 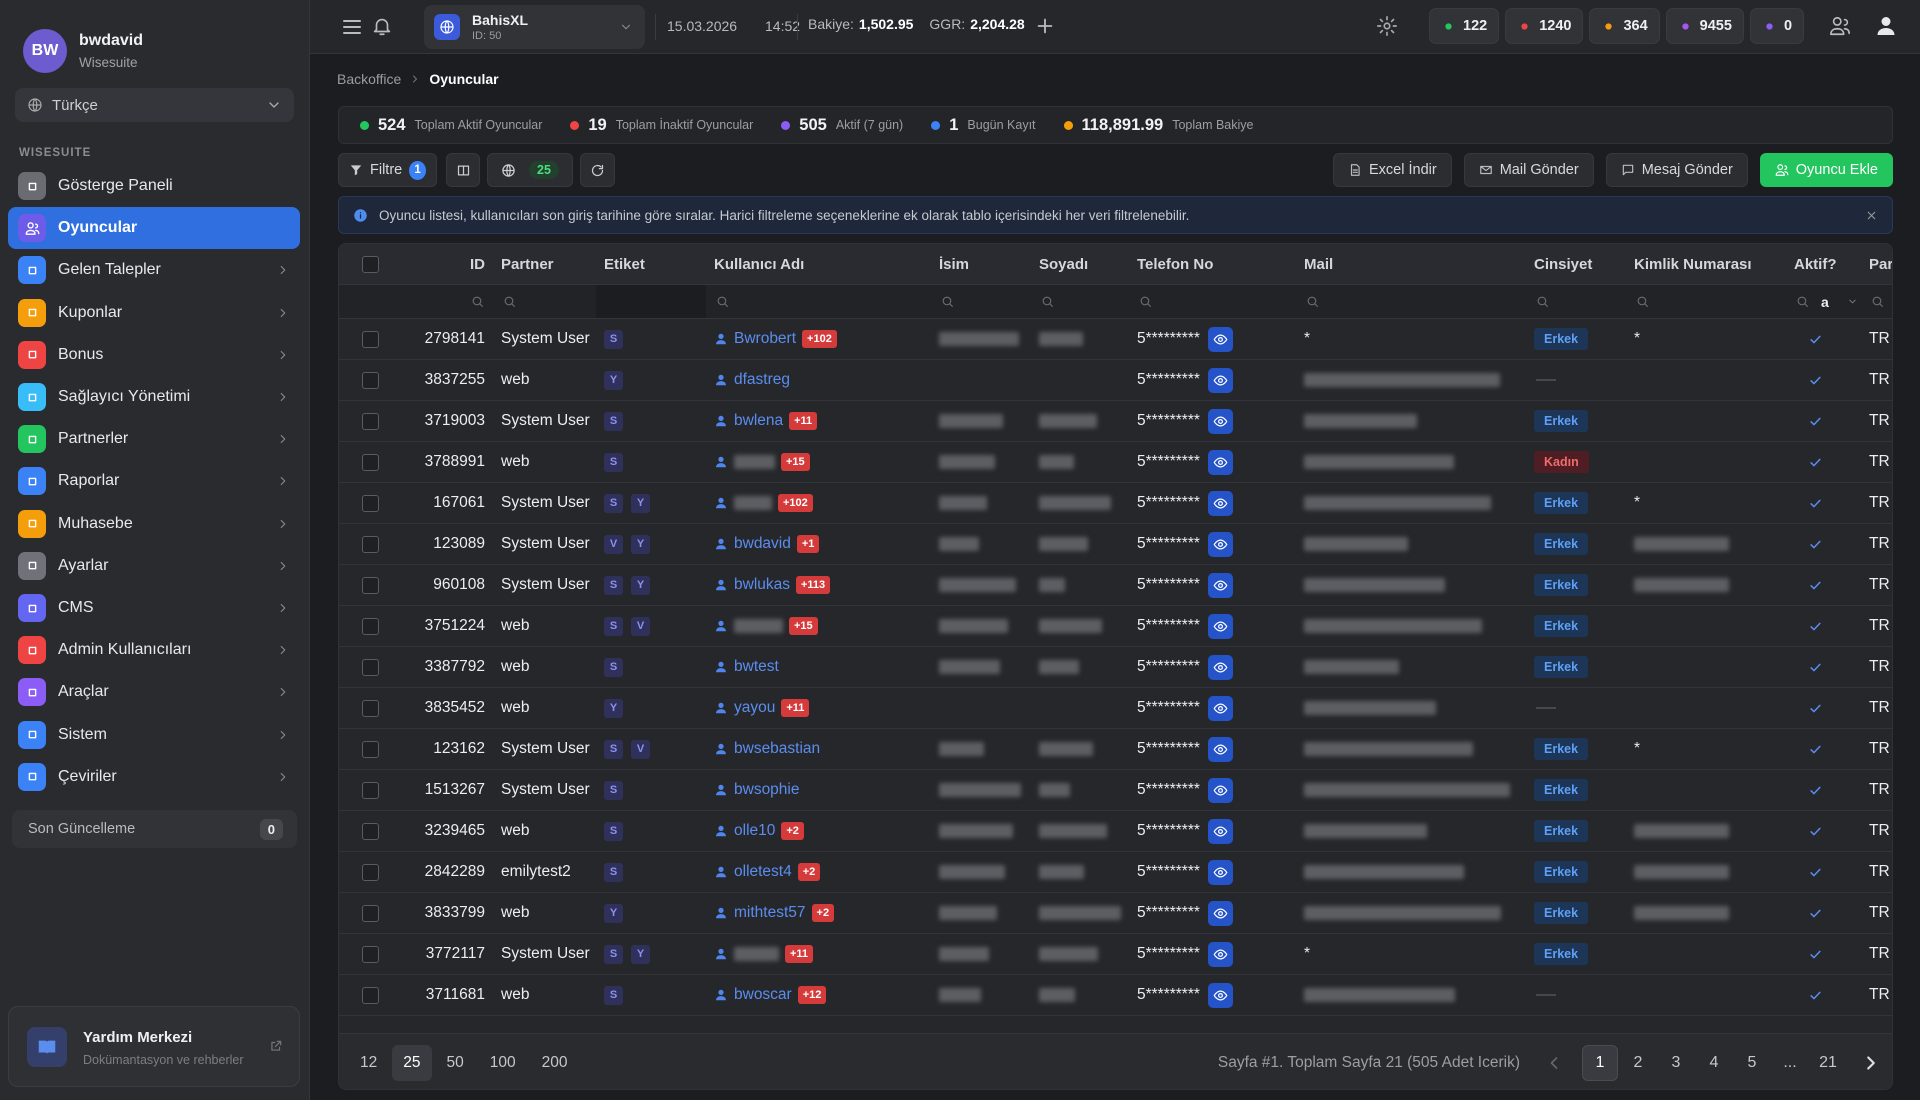 I want to click on nav-item: Bonus, so click(x=154, y=355).